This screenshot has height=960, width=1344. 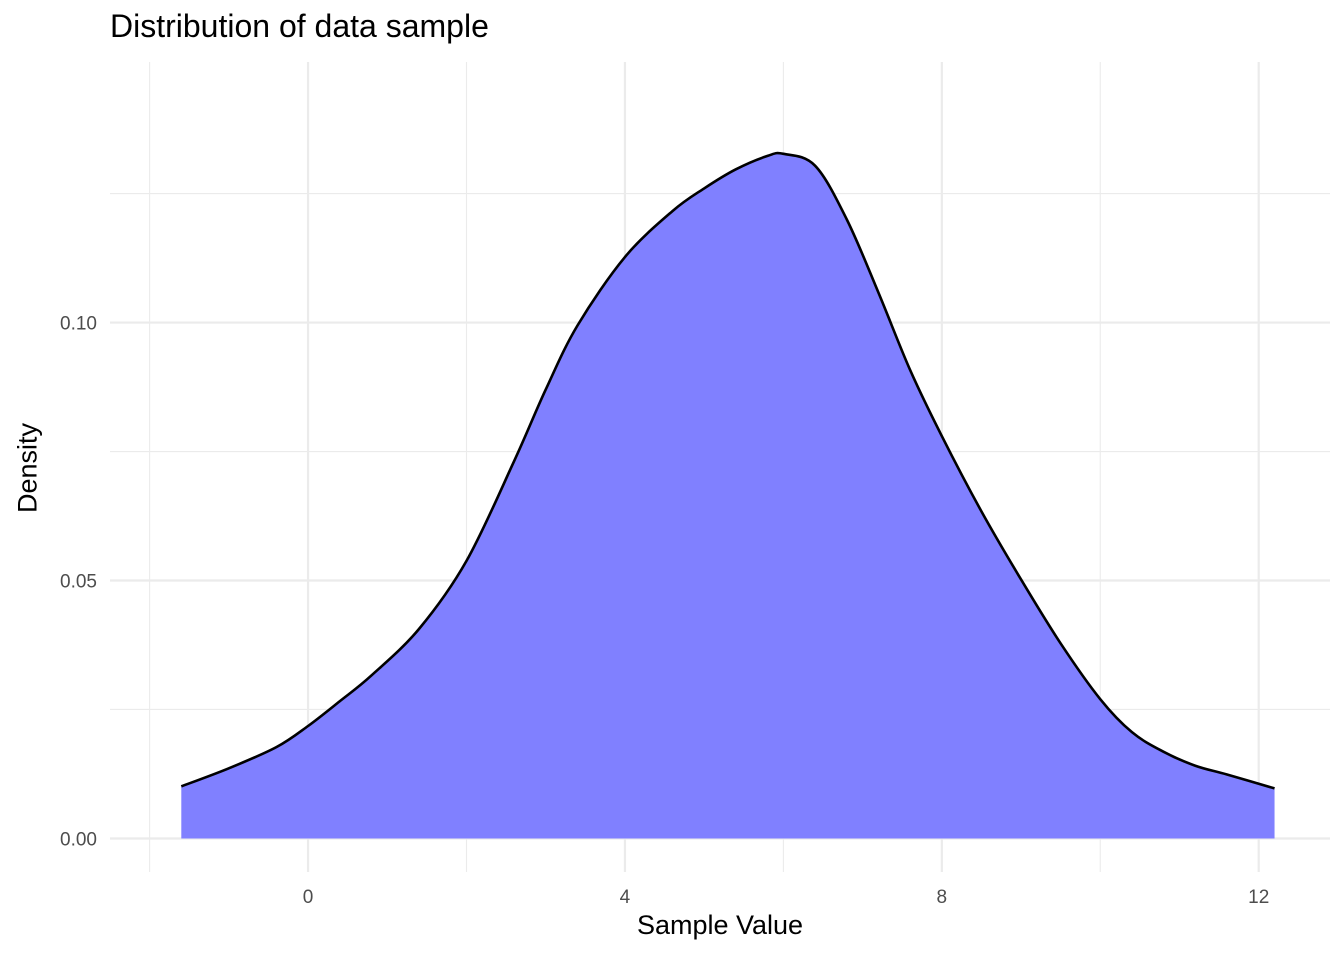 What do you see at coordinates (720, 925) in the screenshot?
I see `x-axis-title: Sample Value` at bounding box center [720, 925].